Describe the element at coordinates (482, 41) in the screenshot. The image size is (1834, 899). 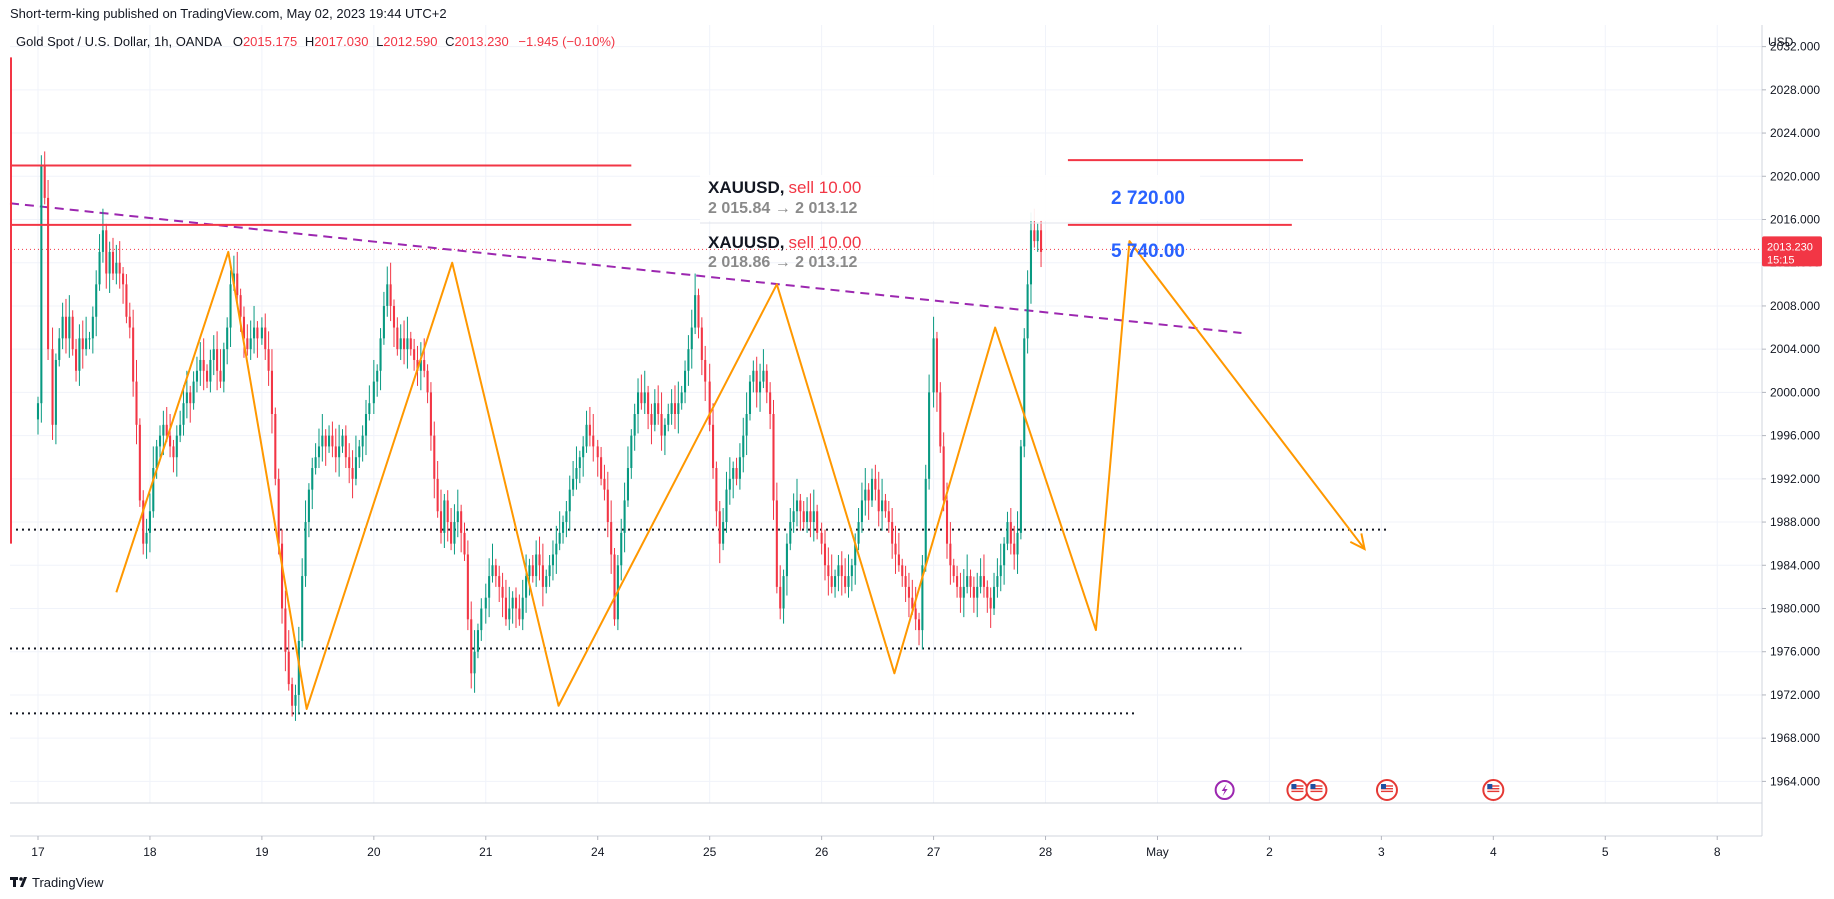
I see `legend-close: 2013.230` at that location.